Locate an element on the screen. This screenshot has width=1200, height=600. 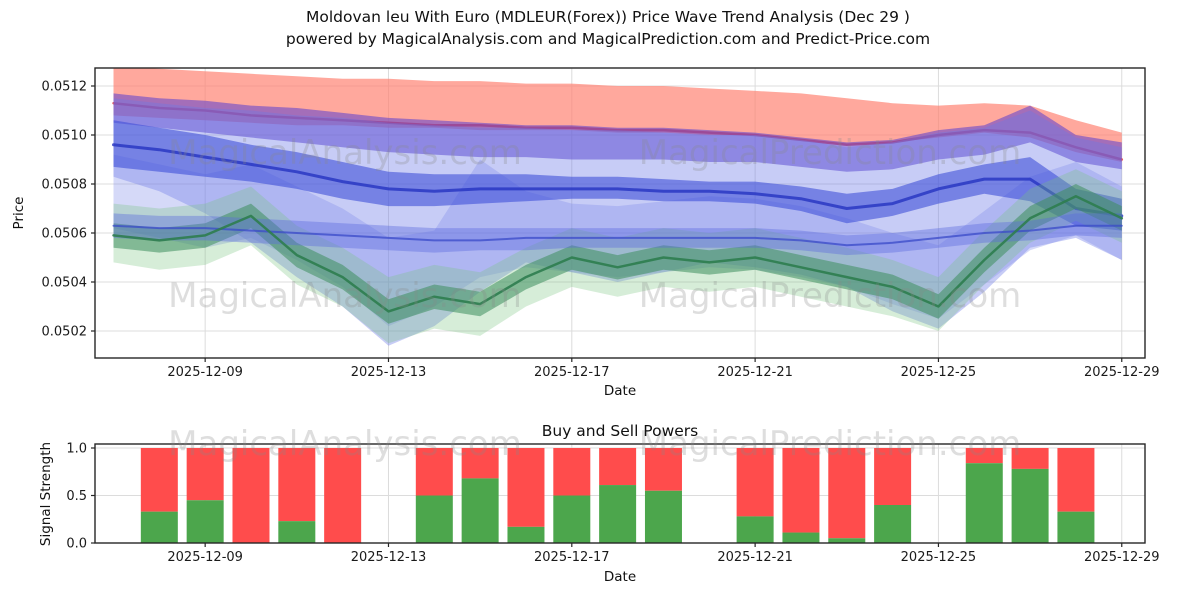
y-tick-label: 0.0512 is located at coordinates (65, 87).